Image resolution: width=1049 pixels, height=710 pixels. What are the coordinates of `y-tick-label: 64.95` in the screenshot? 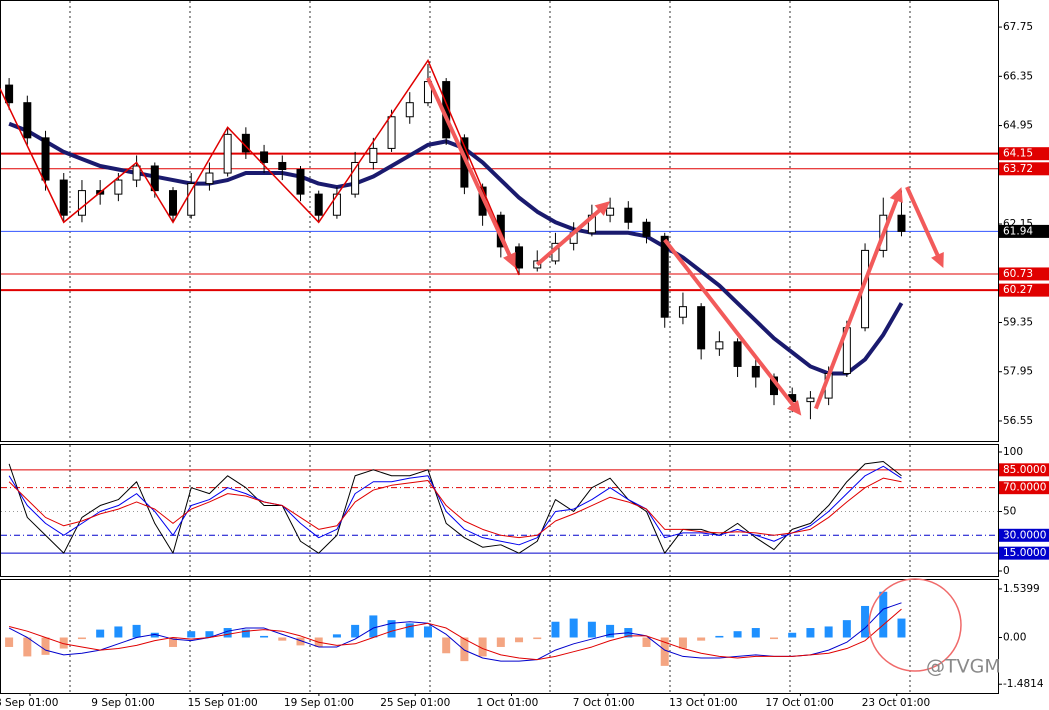 It's located at (1018, 126).